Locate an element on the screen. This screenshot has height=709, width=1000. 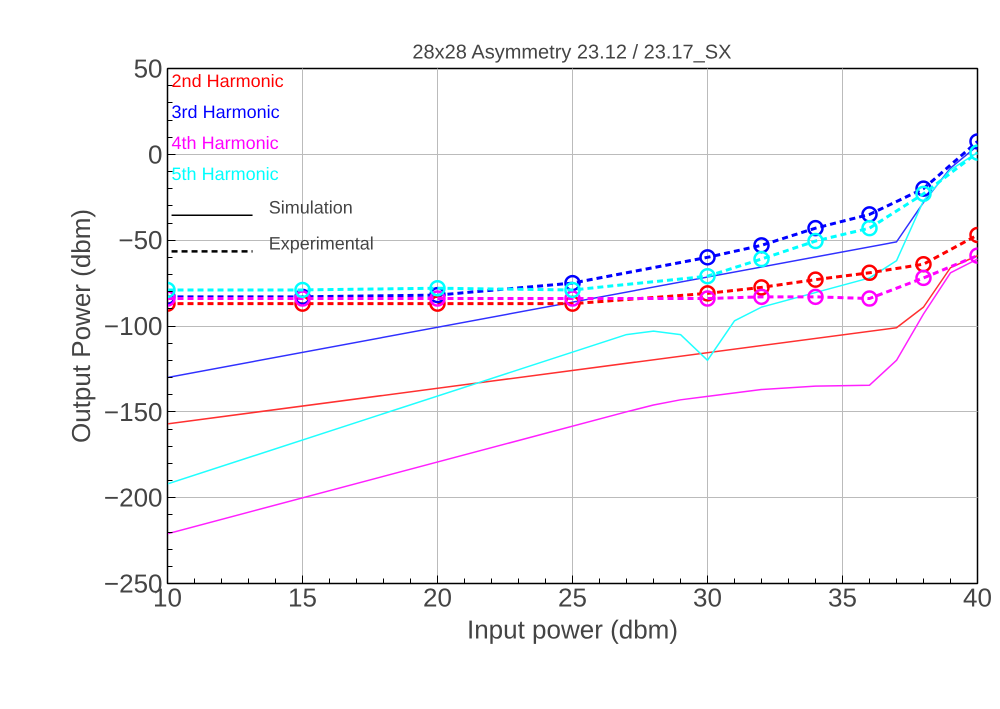
chart-title: 28x28 Asymmetry 23.12 / 23.17_SX is located at coordinates (572, 53).